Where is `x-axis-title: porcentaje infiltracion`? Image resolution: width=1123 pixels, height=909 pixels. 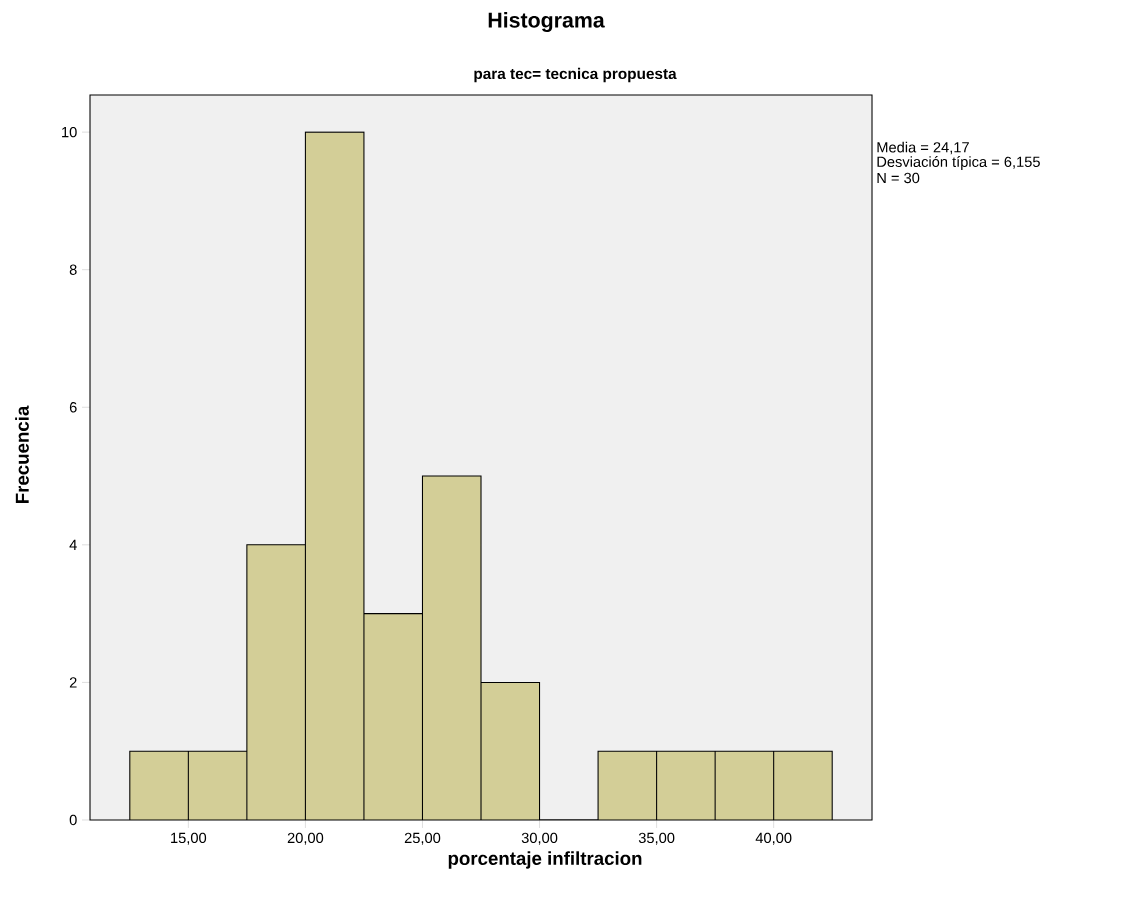 x-axis-title: porcentaje infiltracion is located at coordinates (545, 860).